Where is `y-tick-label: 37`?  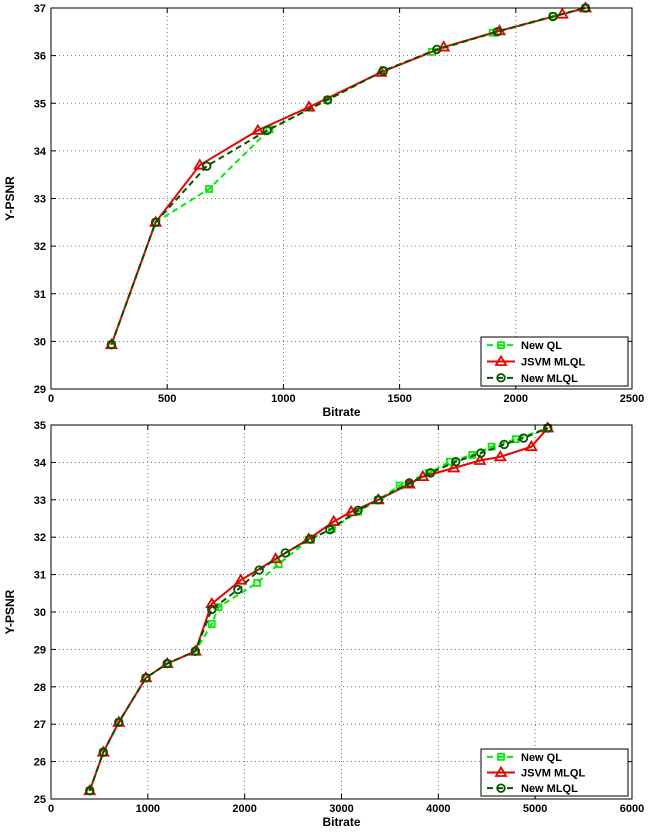 y-tick-label: 37 is located at coordinates (40, 9).